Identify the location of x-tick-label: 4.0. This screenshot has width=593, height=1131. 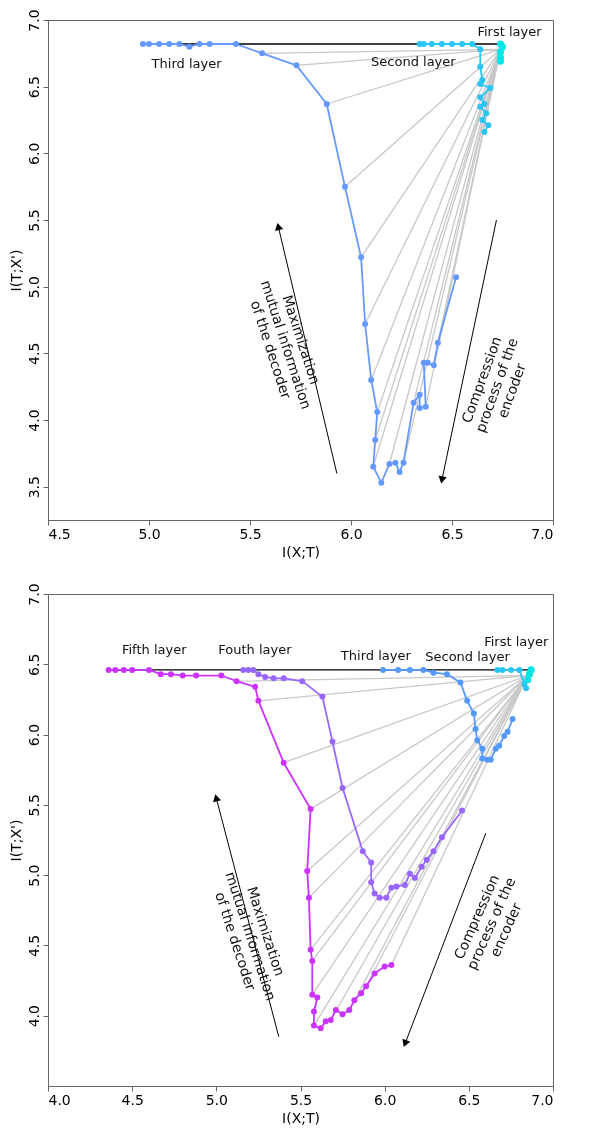
(59, 1099).